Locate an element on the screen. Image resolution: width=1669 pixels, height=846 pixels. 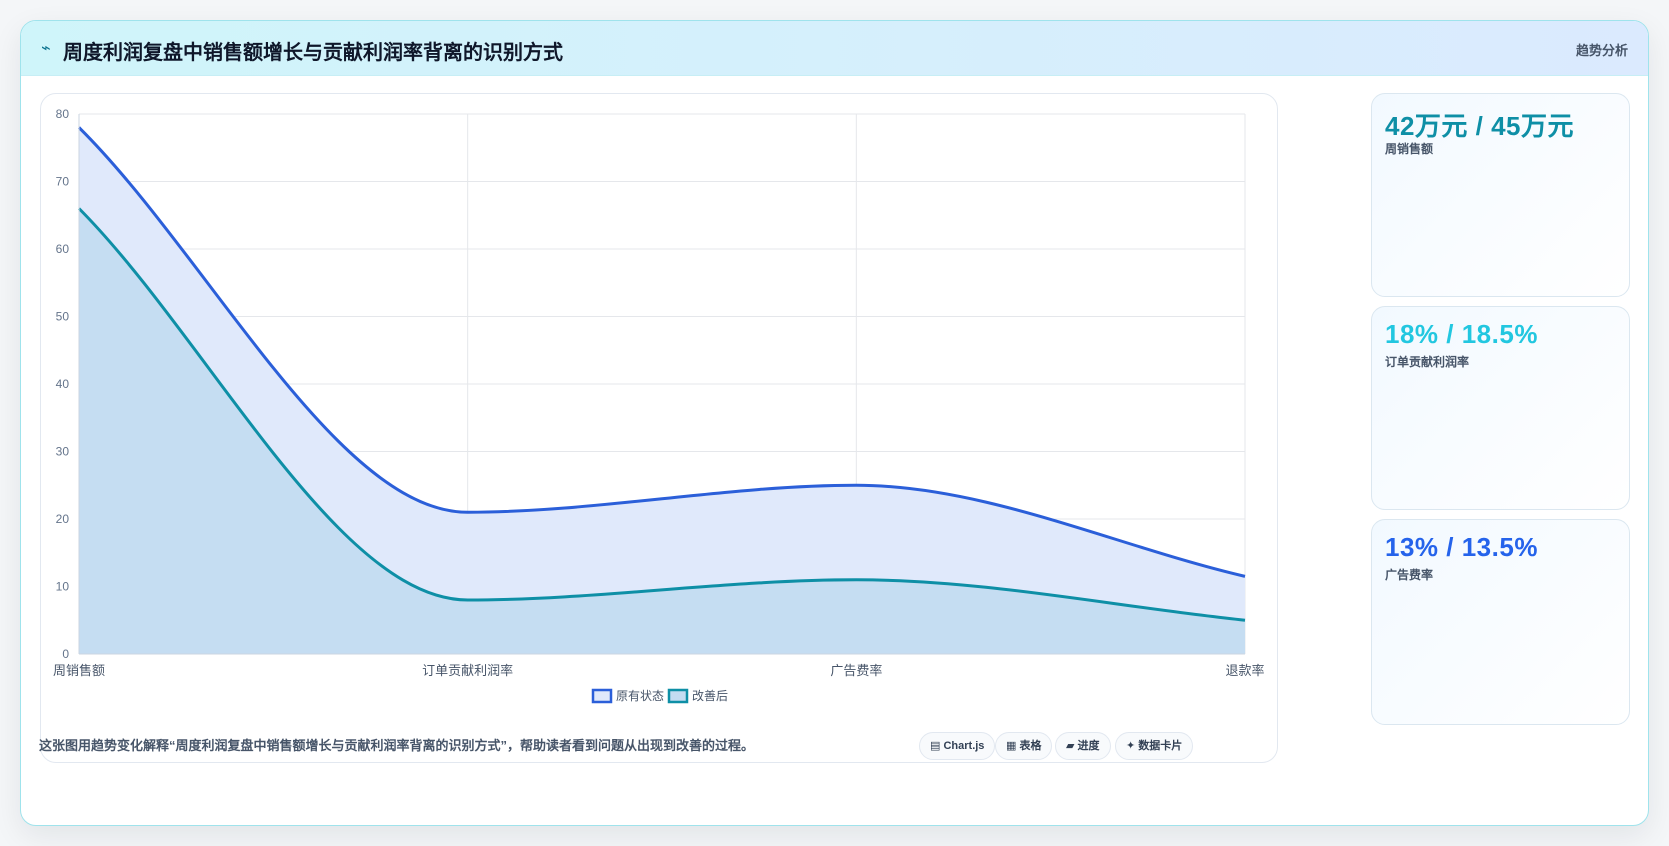
y-tick-label: 30 is located at coordinates (63, 452).